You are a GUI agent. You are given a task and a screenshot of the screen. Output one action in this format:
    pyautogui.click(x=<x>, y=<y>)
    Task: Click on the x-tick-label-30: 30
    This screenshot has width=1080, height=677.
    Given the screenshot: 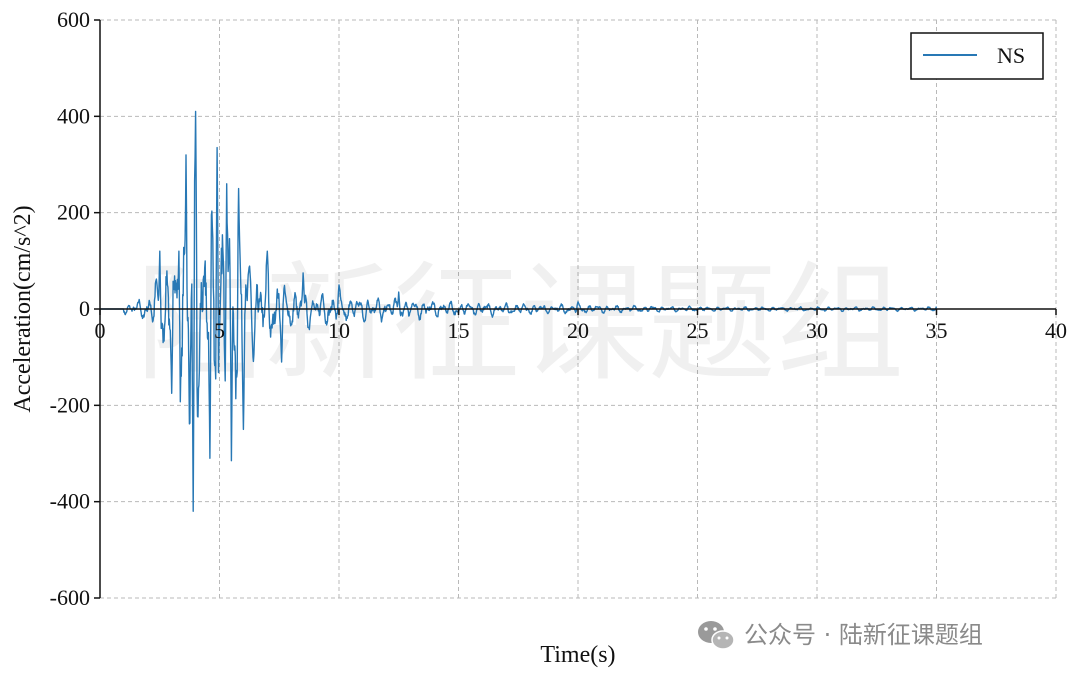 What is the action you would take?
    pyautogui.click(x=817, y=330)
    